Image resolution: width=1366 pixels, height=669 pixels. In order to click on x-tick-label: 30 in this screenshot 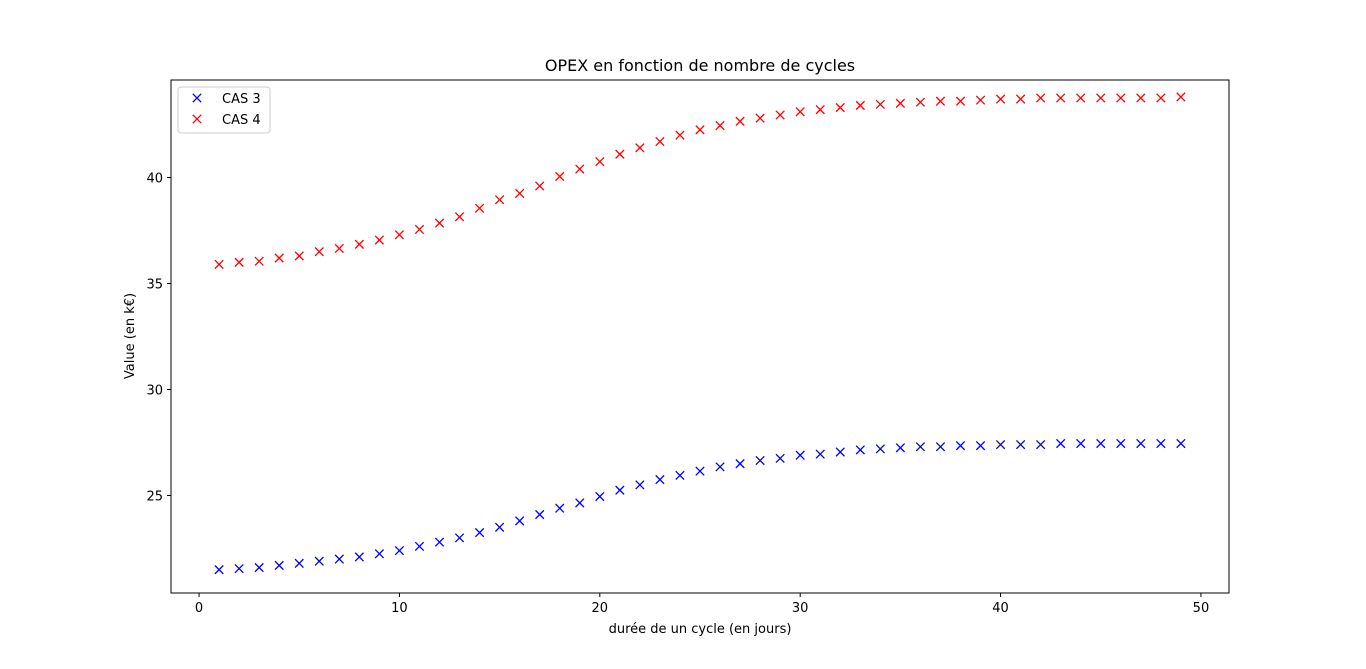, I will do `click(800, 608)`.